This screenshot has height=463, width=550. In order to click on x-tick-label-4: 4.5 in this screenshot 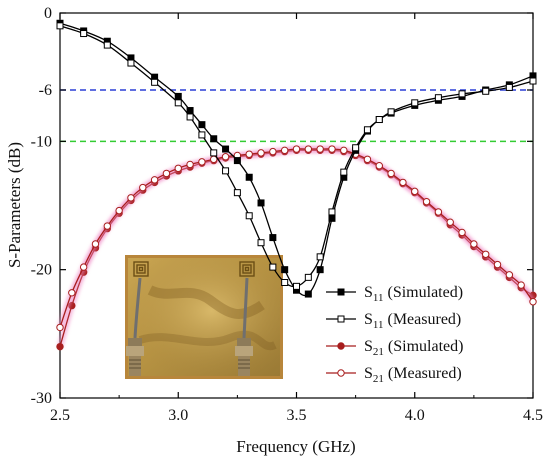, I will do `click(533, 415)`.